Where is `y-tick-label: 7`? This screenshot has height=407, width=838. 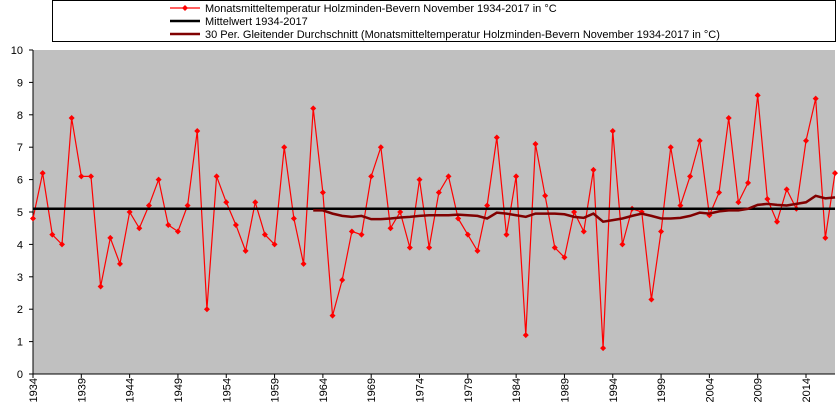 y-tick-label: 7 is located at coordinates (20, 148).